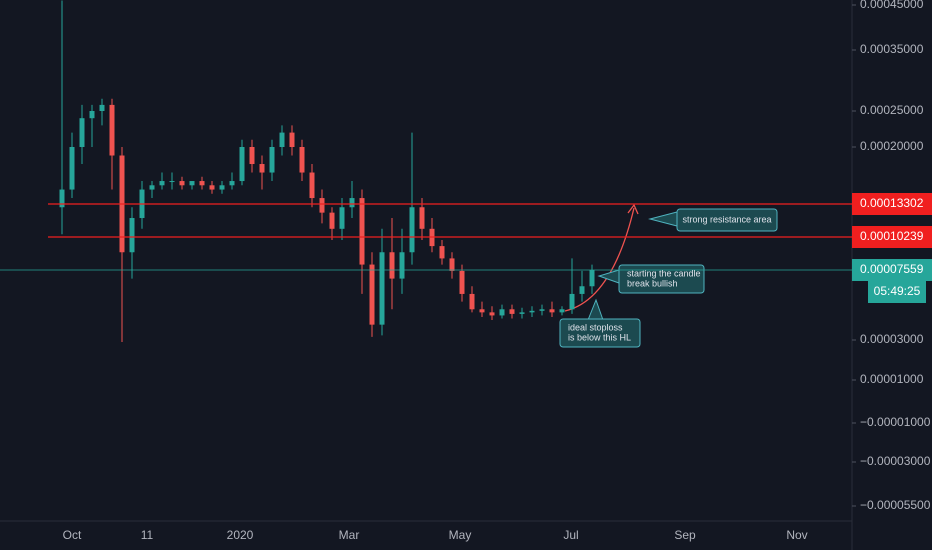  What do you see at coordinates (599, 259) in the screenshot?
I see `projection-arrow` at bounding box center [599, 259].